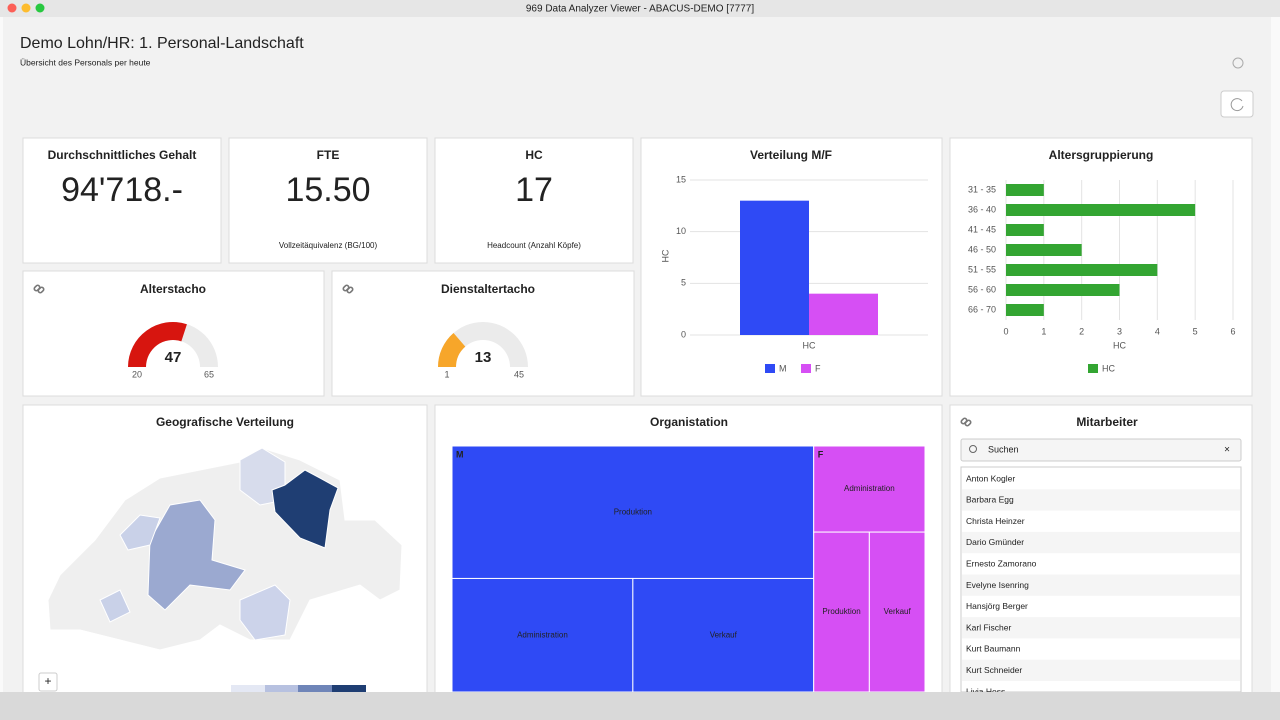 The image size is (1280, 720). Describe the element at coordinates (483, 344) in the screenshot. I see `gauge-track` at that location.